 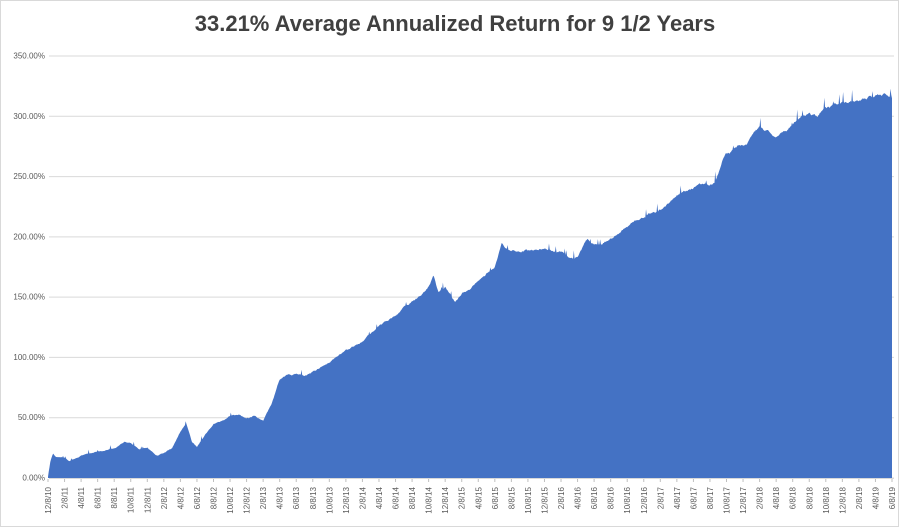 What do you see at coordinates (892, 497) in the screenshot?
I see `x-tick-label: 6/8/19` at bounding box center [892, 497].